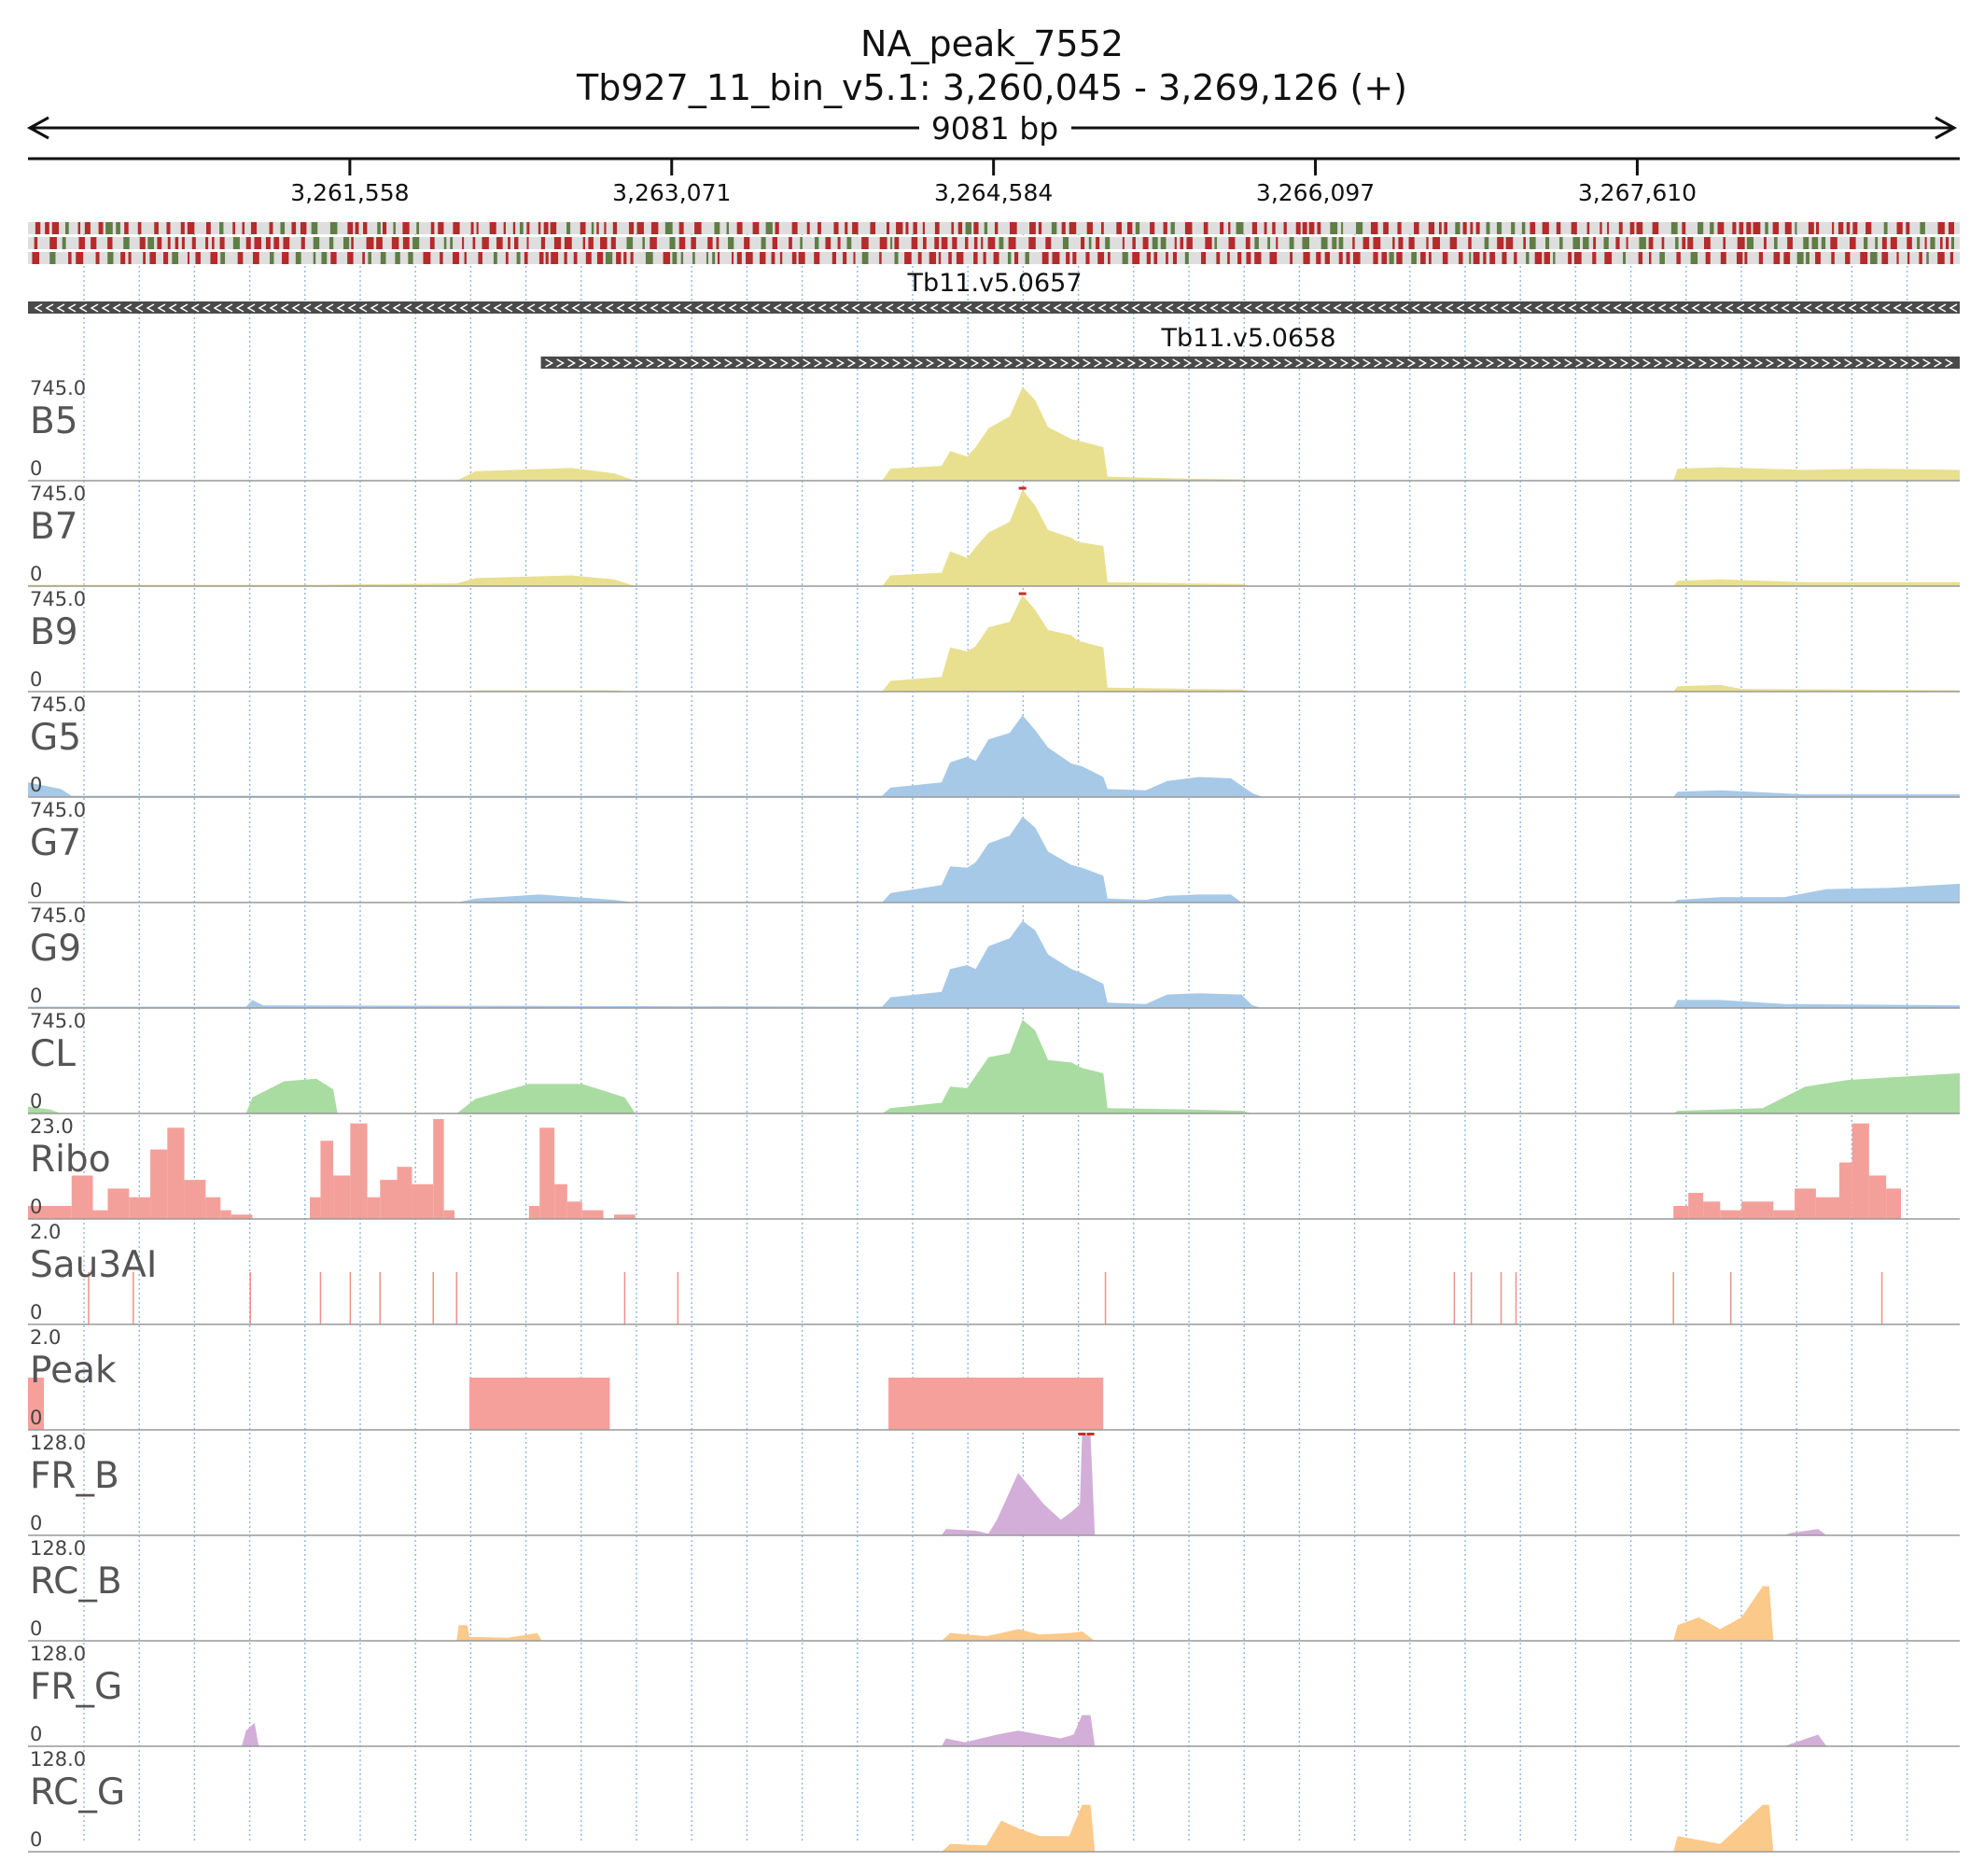 This screenshot has width=1984, height=1876. Describe the element at coordinates (73, 1371) in the screenshot. I see `track-name: Peak` at that location.